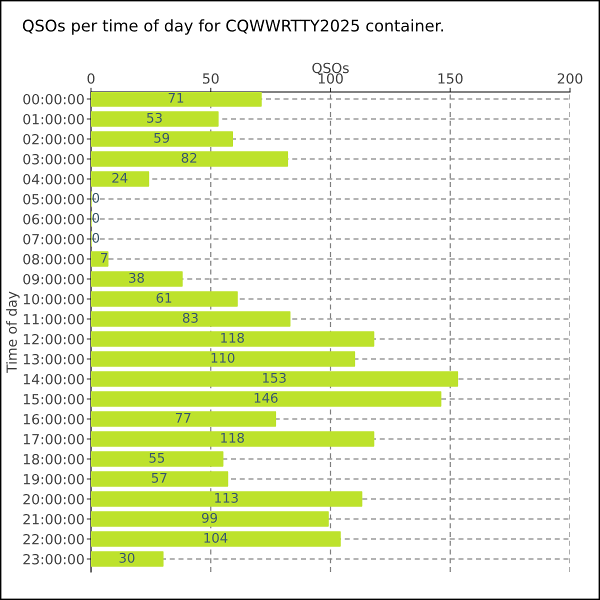  I want to click on y-tick-label: 09:00:00, so click(53, 279).